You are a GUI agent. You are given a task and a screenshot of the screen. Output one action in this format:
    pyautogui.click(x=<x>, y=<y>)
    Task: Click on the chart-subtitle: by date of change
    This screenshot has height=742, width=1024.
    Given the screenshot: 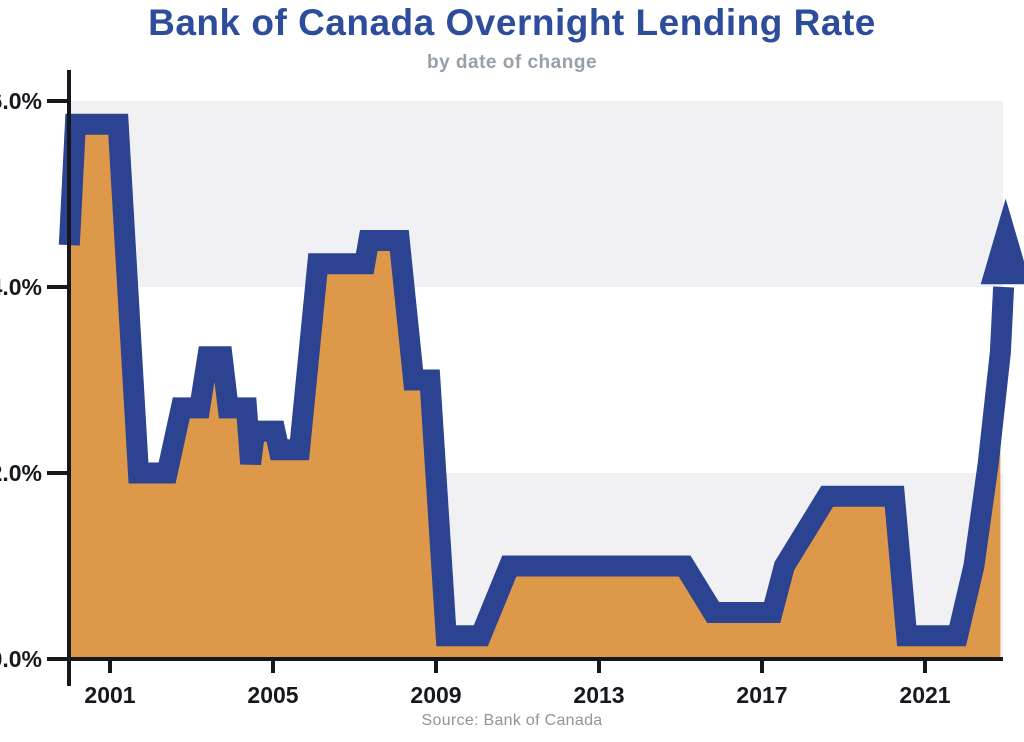 What is the action you would take?
    pyautogui.click(x=512, y=62)
    